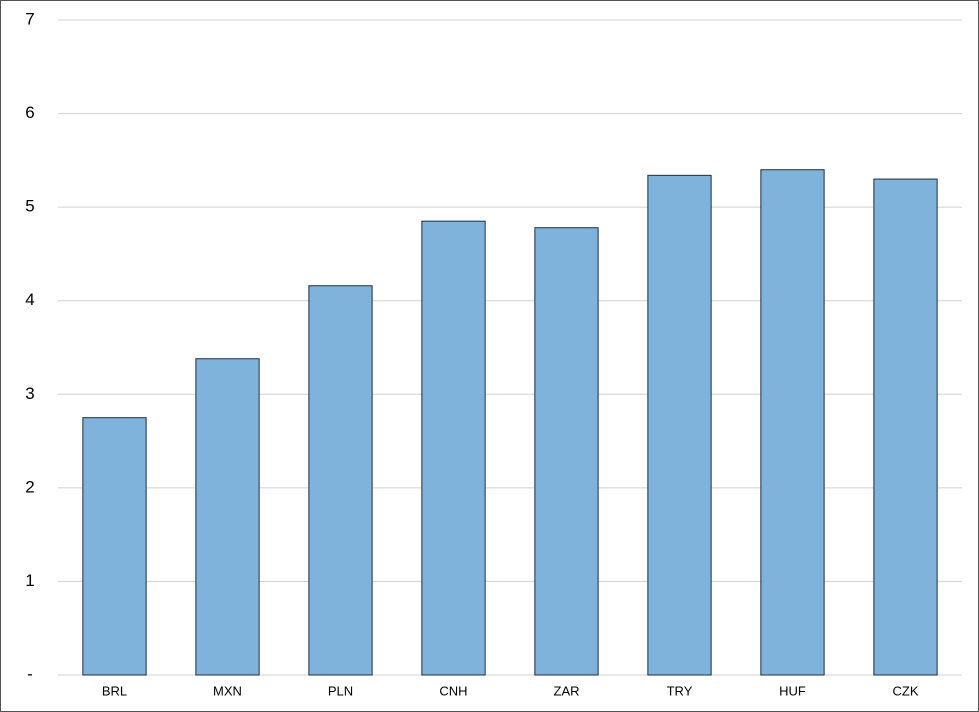 The width and height of the screenshot is (979, 712). What do you see at coordinates (29, 299) in the screenshot?
I see `y-tick-label: 4` at bounding box center [29, 299].